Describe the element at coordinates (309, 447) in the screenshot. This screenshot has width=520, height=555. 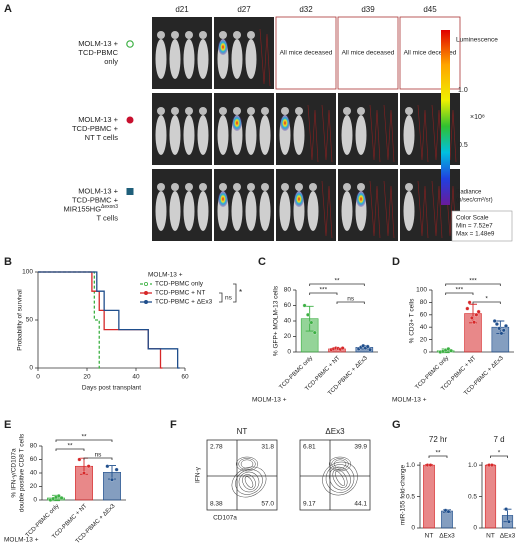
I see `quadrant-value: 6.81` at that location.